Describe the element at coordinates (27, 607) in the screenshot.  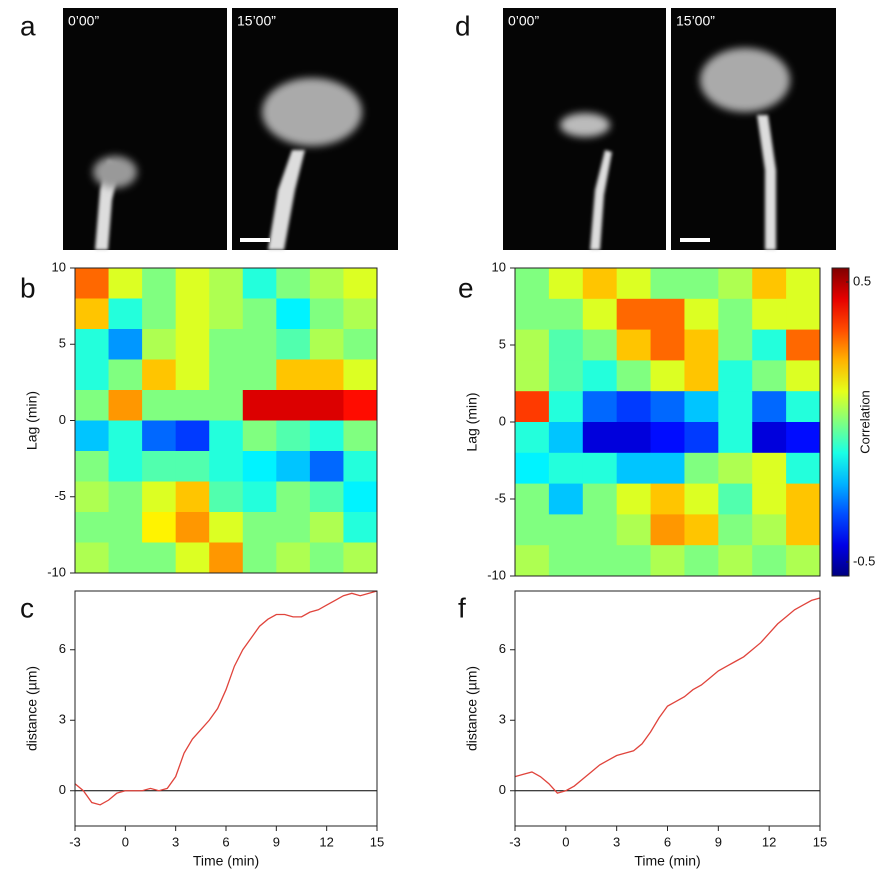
I see `panel-letter: c` at that location.